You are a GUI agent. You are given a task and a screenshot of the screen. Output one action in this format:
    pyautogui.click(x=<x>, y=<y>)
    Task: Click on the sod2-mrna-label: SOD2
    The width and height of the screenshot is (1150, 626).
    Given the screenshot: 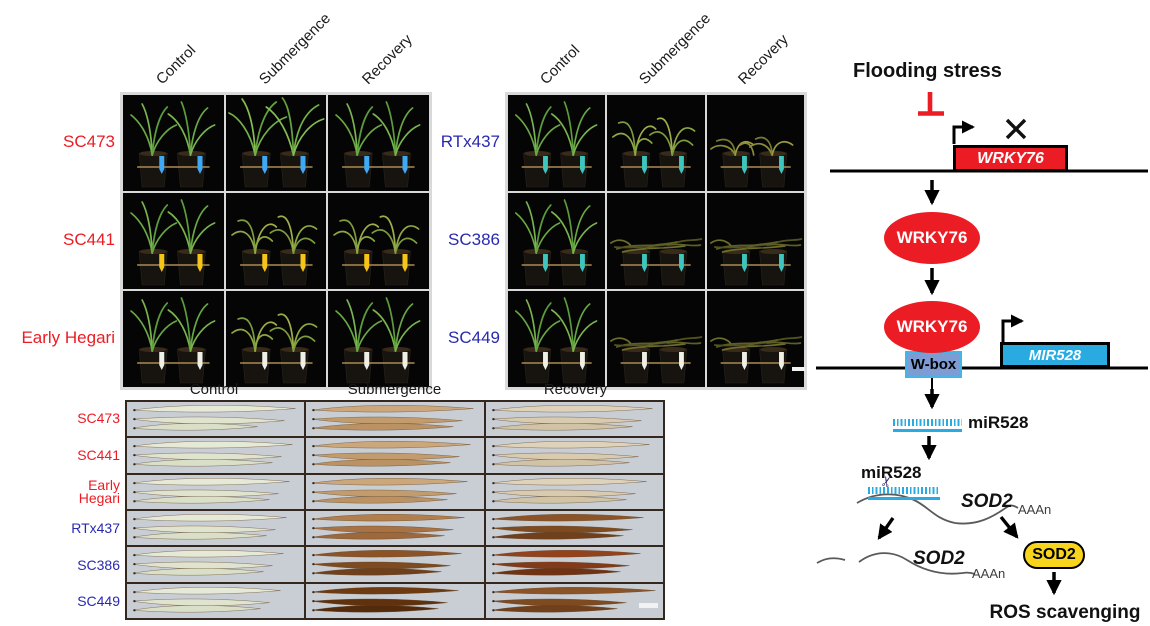 What is the action you would take?
    pyautogui.click(x=987, y=501)
    